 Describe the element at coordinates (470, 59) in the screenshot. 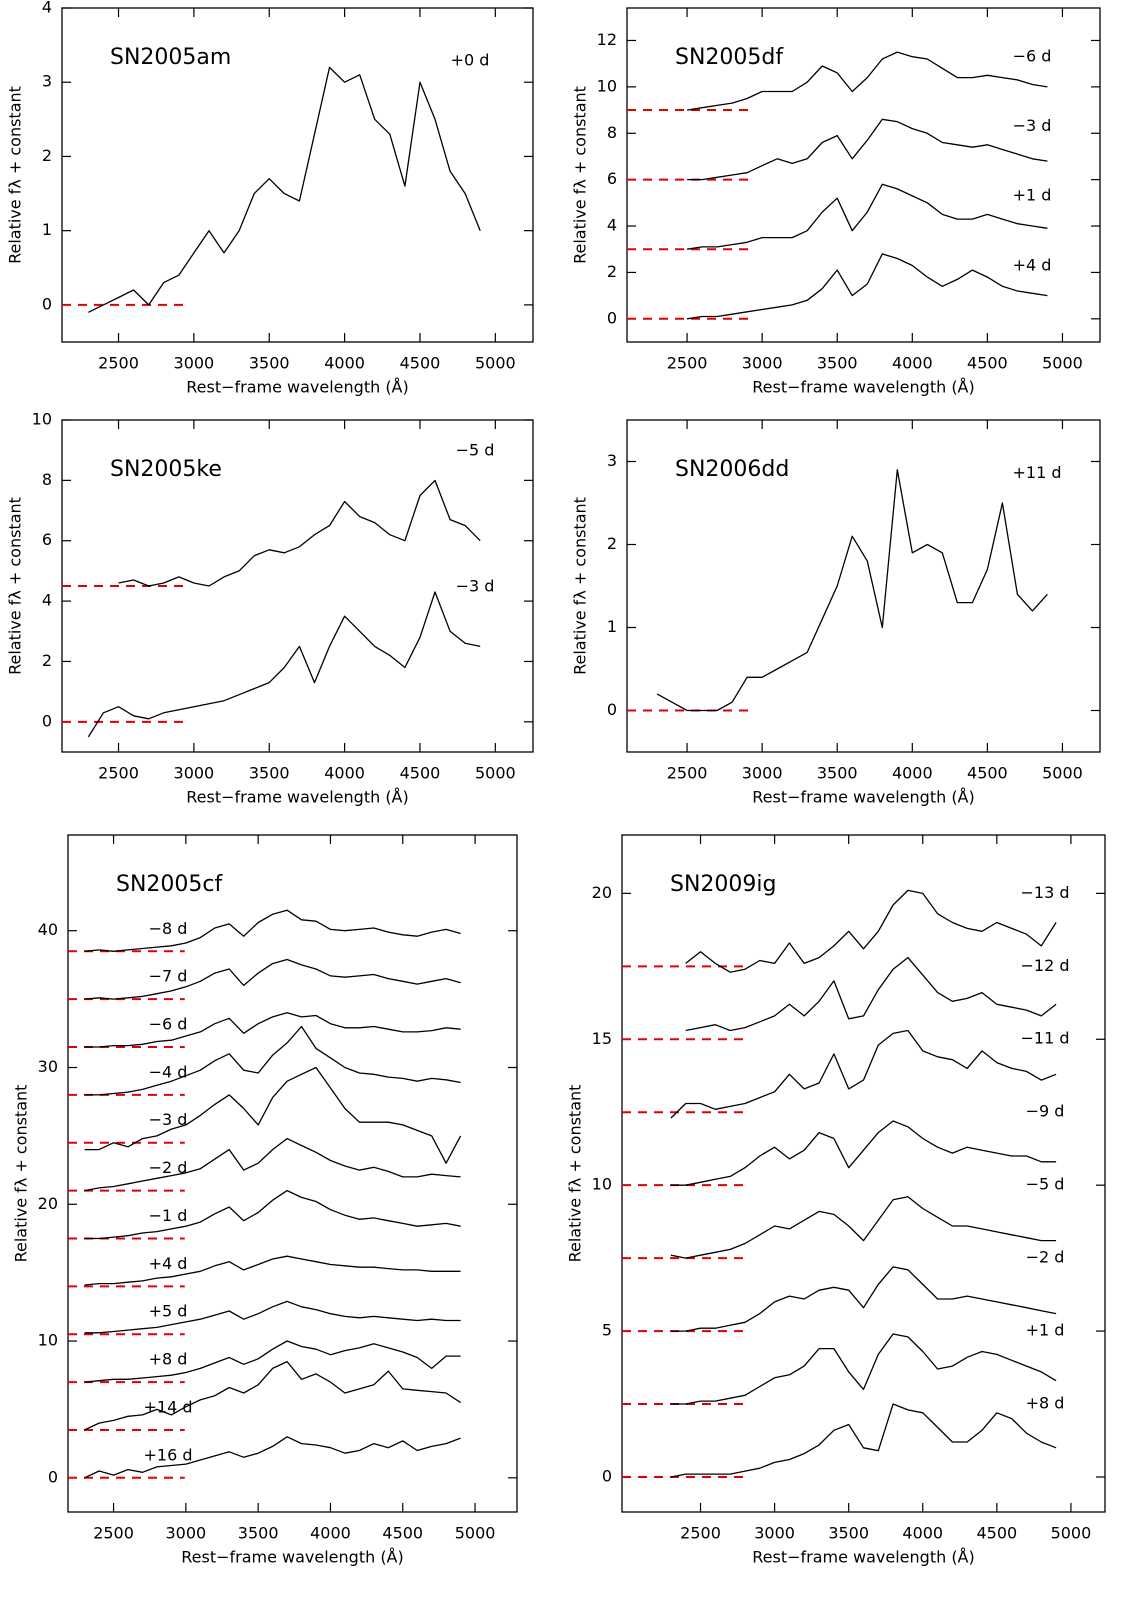

I see `epoch-label: +0 d` at that location.